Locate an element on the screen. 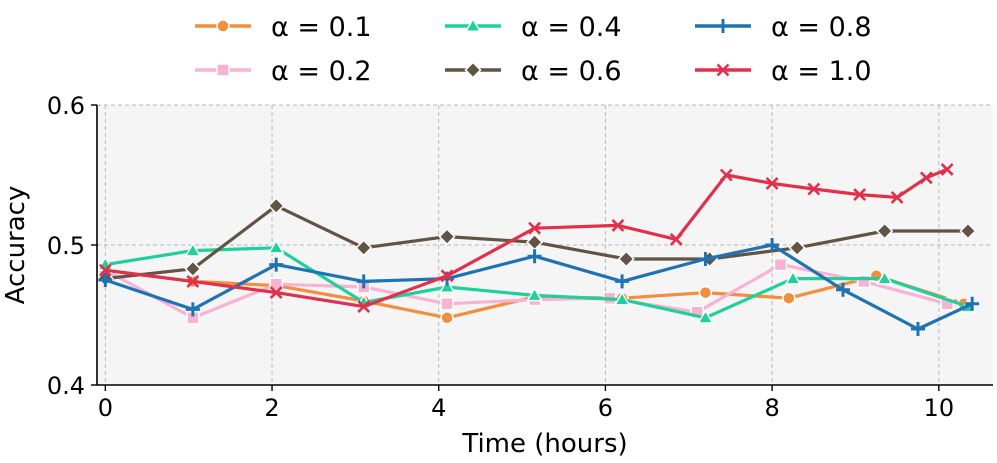  legend-entry: α = 0.4 is located at coordinates (533, 27).